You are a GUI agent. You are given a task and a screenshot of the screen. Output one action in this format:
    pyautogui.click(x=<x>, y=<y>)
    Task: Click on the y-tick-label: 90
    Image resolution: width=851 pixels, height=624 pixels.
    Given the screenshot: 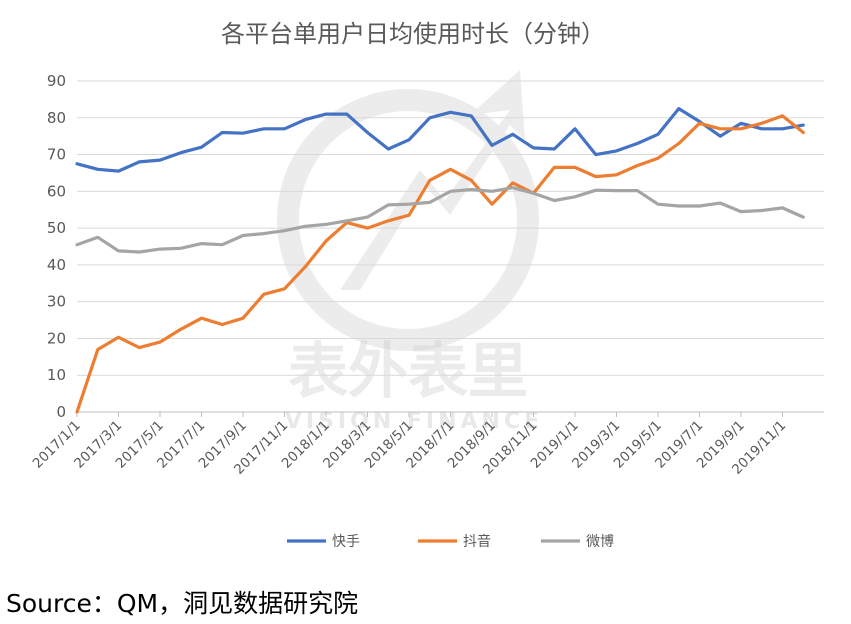 What is the action you would take?
    pyautogui.click(x=56, y=81)
    